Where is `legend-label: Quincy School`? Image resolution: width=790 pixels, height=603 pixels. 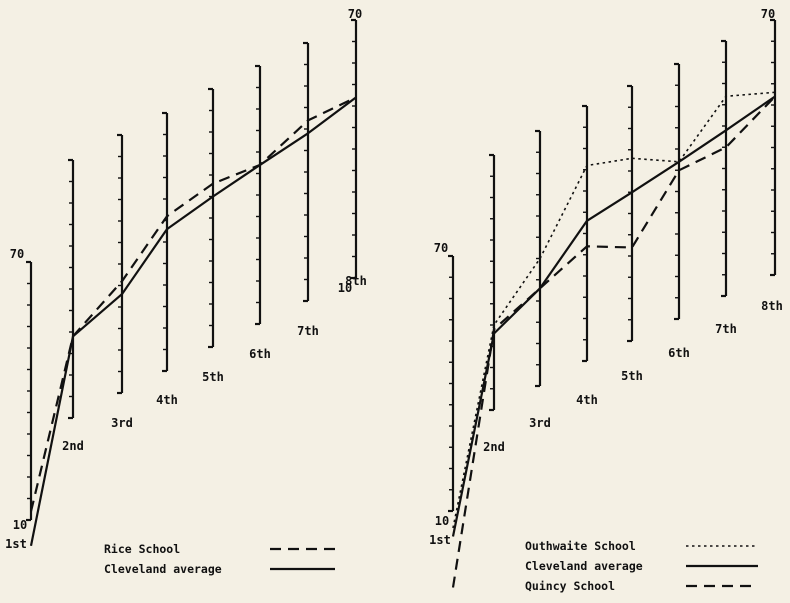
legend-label: Quincy School is located at coordinates (570, 586).